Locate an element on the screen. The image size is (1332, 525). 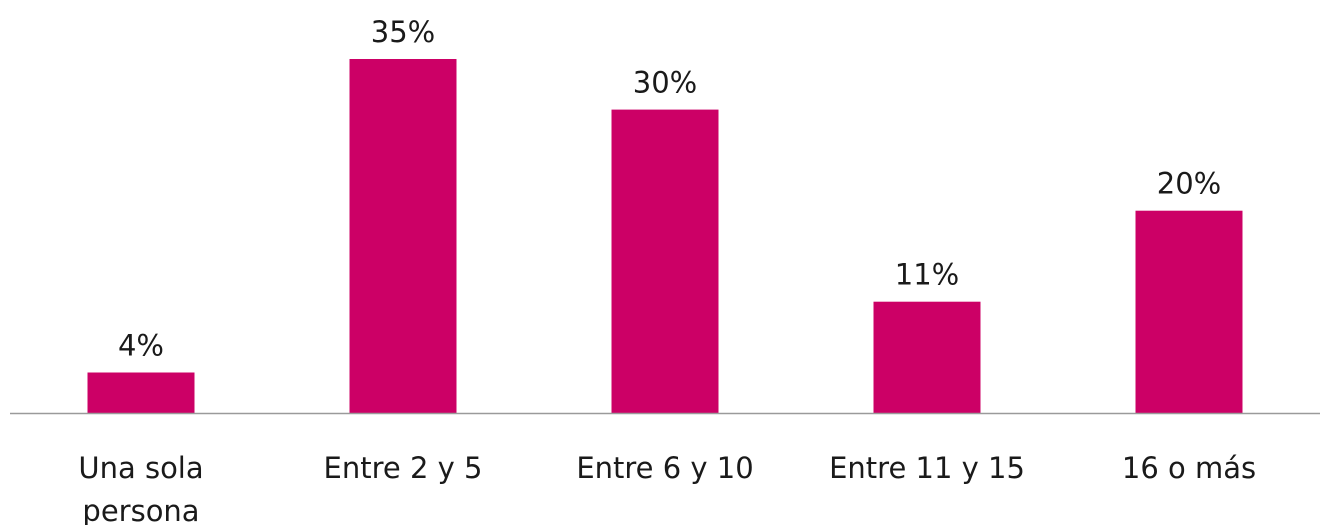
bar-value-label: 4% is located at coordinates (141, 346).